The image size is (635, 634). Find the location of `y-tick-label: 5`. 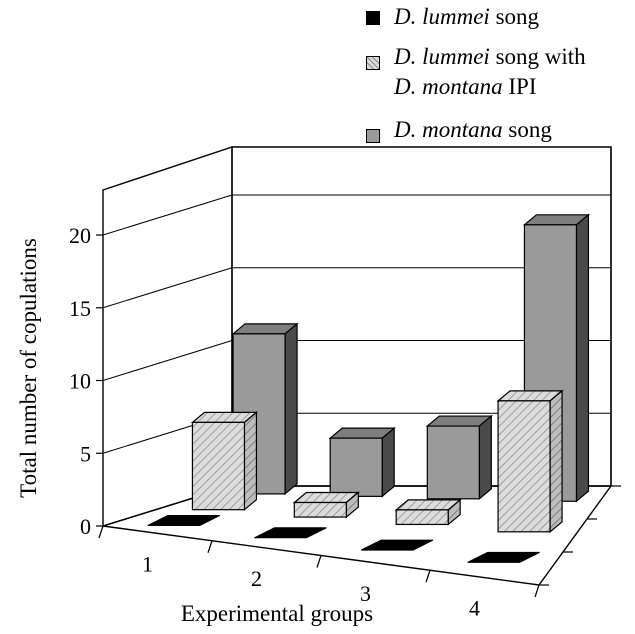

y-tick-label: 5 is located at coordinates (85, 453).